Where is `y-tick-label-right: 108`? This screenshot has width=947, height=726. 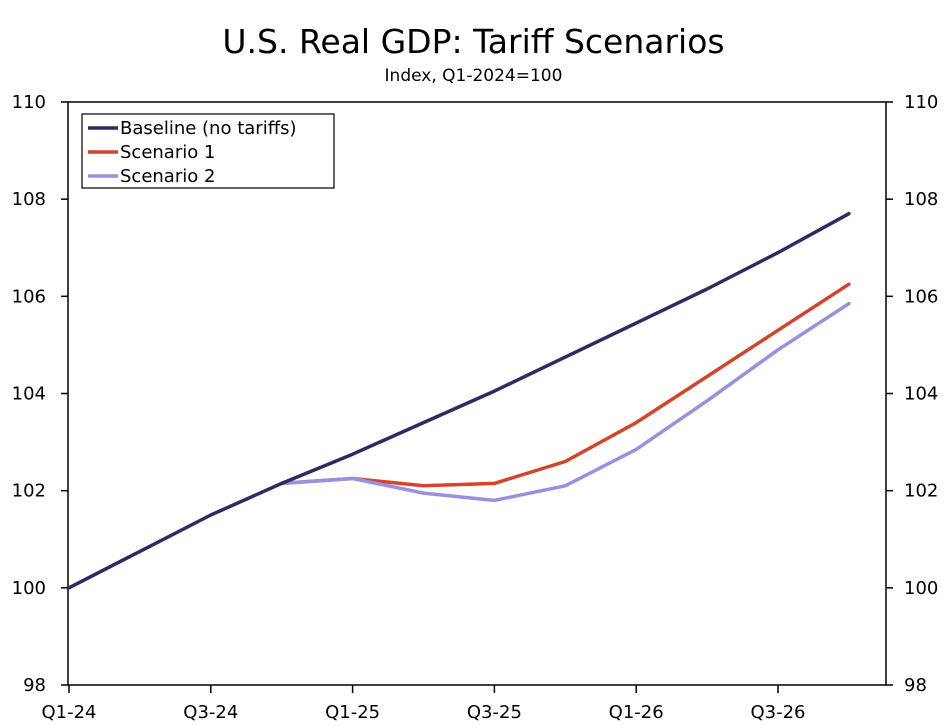 y-tick-label-right: 108 is located at coordinates (921, 199).